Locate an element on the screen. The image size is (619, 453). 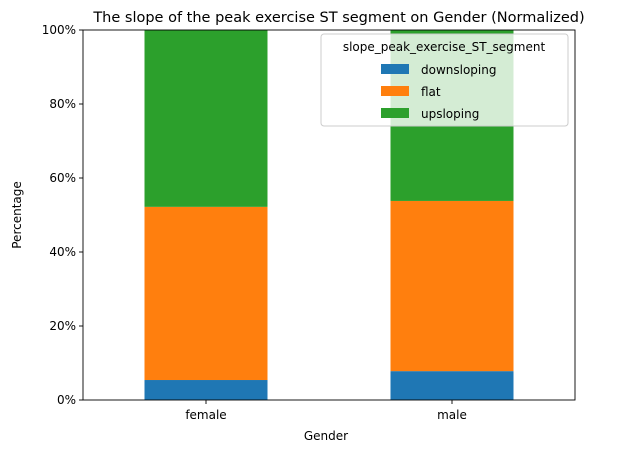
legend-swatch-upsloping is located at coordinates (395, 113).